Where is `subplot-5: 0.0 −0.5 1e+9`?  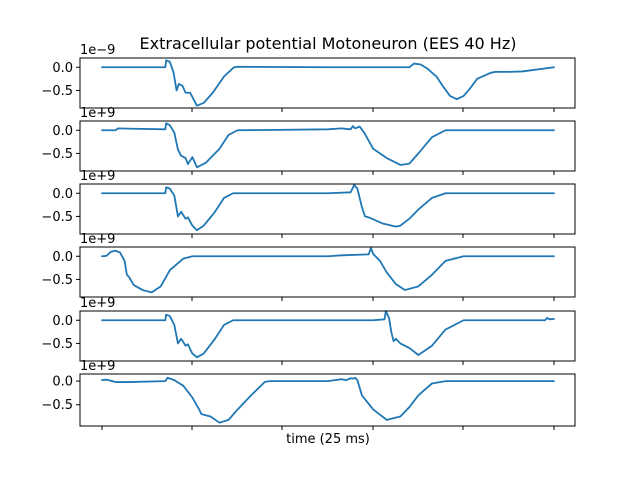 subplot-5: 0.0 −0.5 1e+9 is located at coordinates (308, 330).